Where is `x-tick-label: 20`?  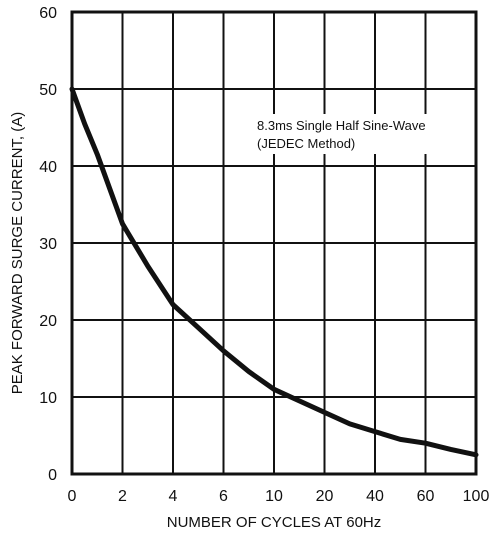 x-tick-label: 20 is located at coordinates (325, 496).